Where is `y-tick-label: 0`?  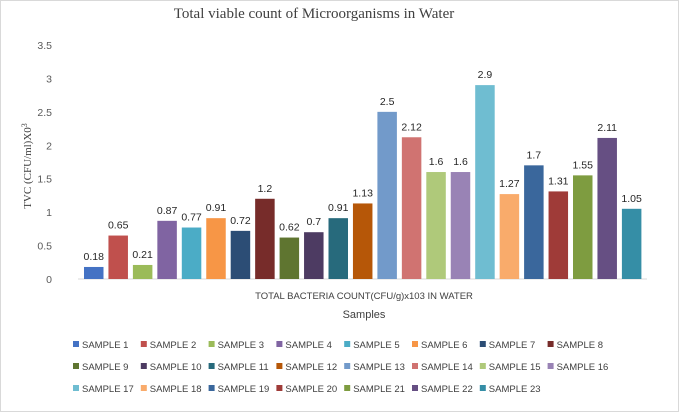 y-tick-label: 0 is located at coordinates (49, 280).